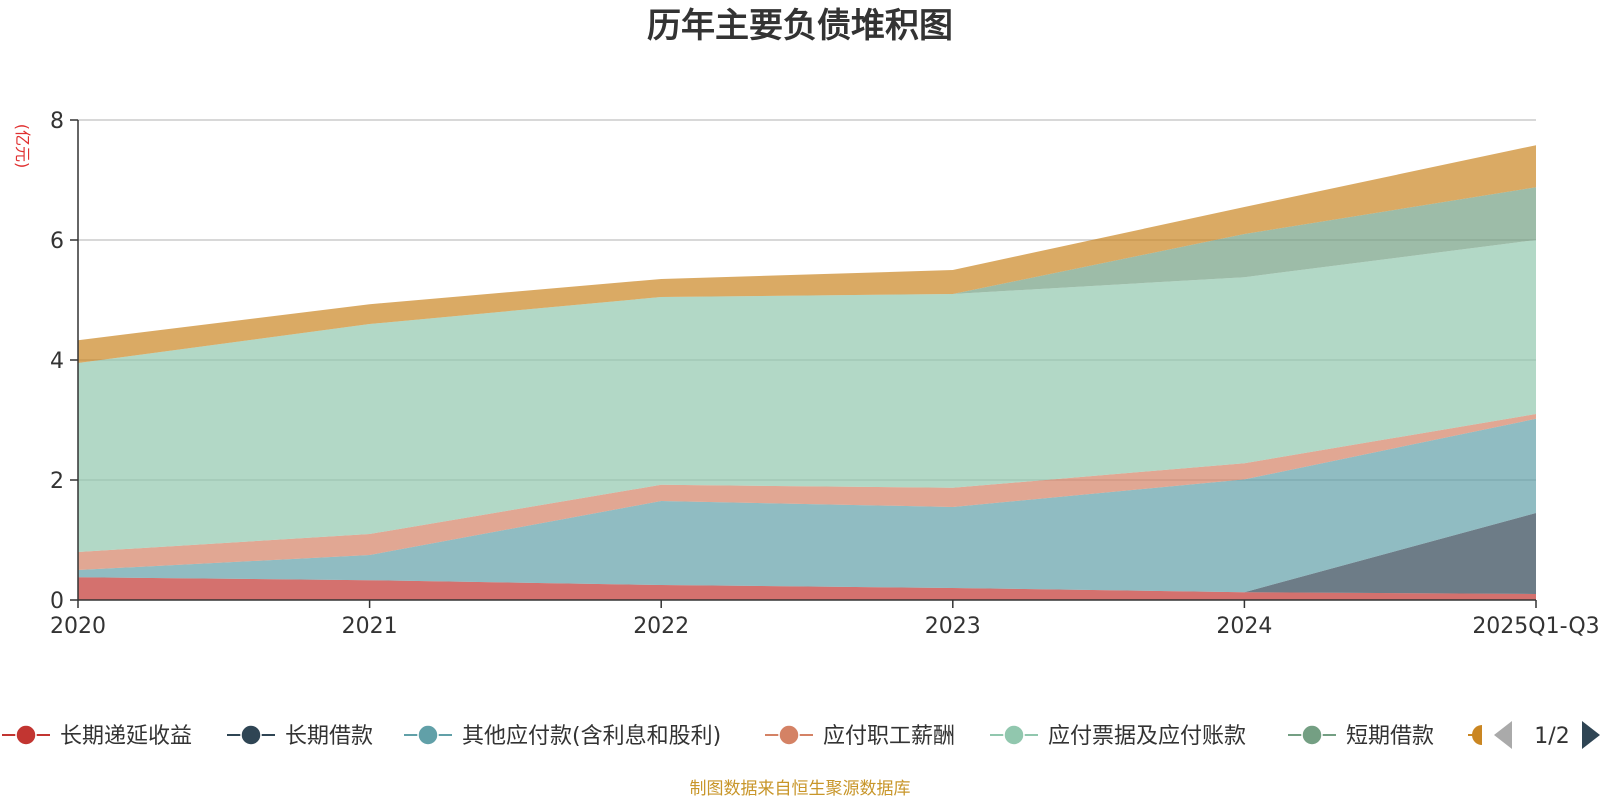 This screenshot has height=804, width=1600. I want to click on legend-item: 长期借款, so click(300, 736).